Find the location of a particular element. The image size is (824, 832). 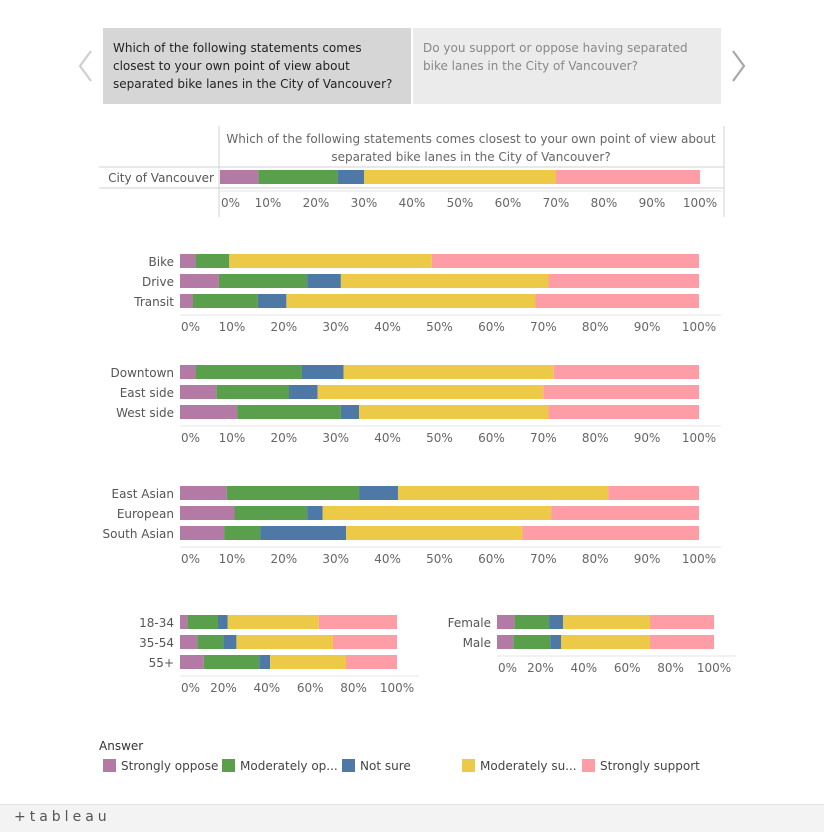

bar-female-strongly-oppose is located at coordinates (506, 622).